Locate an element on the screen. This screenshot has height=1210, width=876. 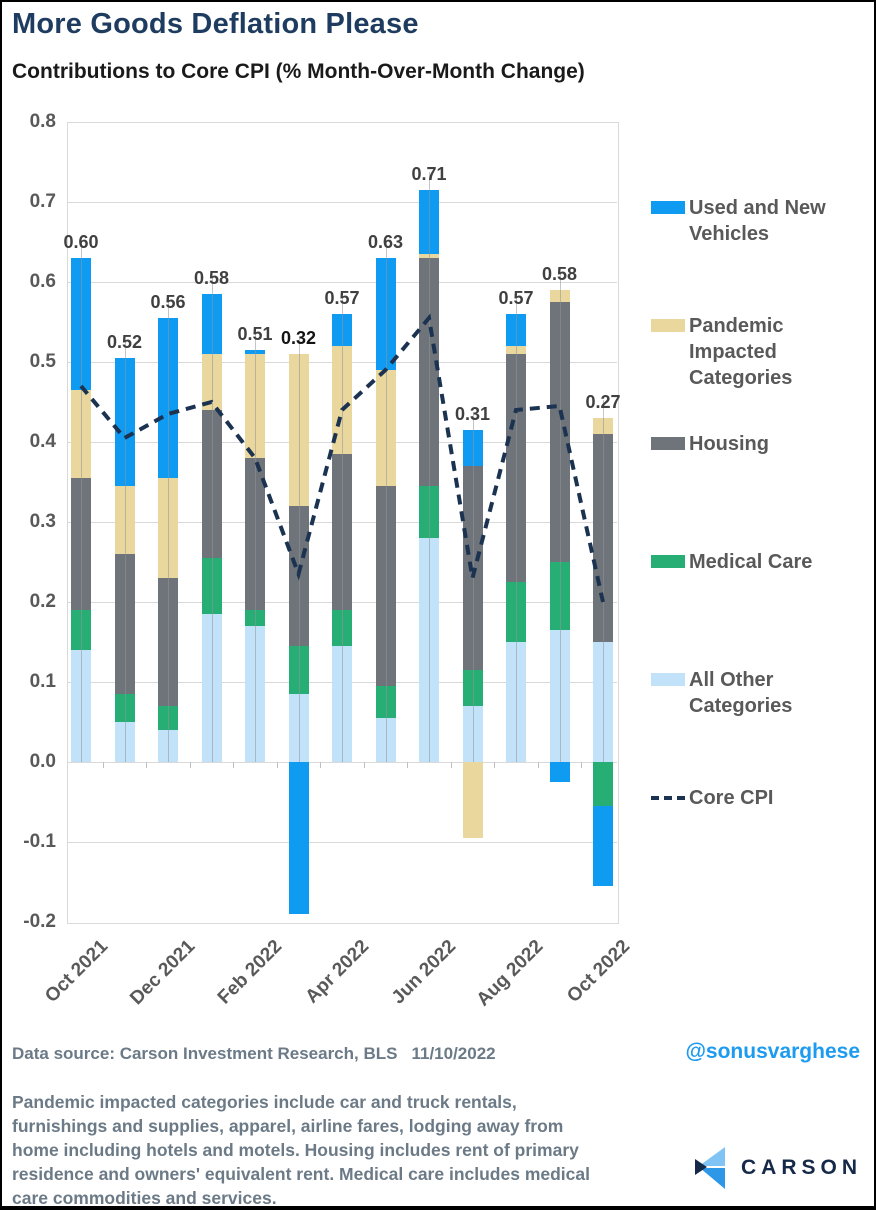
bar-data-label: 0.27 is located at coordinates (603, 402).